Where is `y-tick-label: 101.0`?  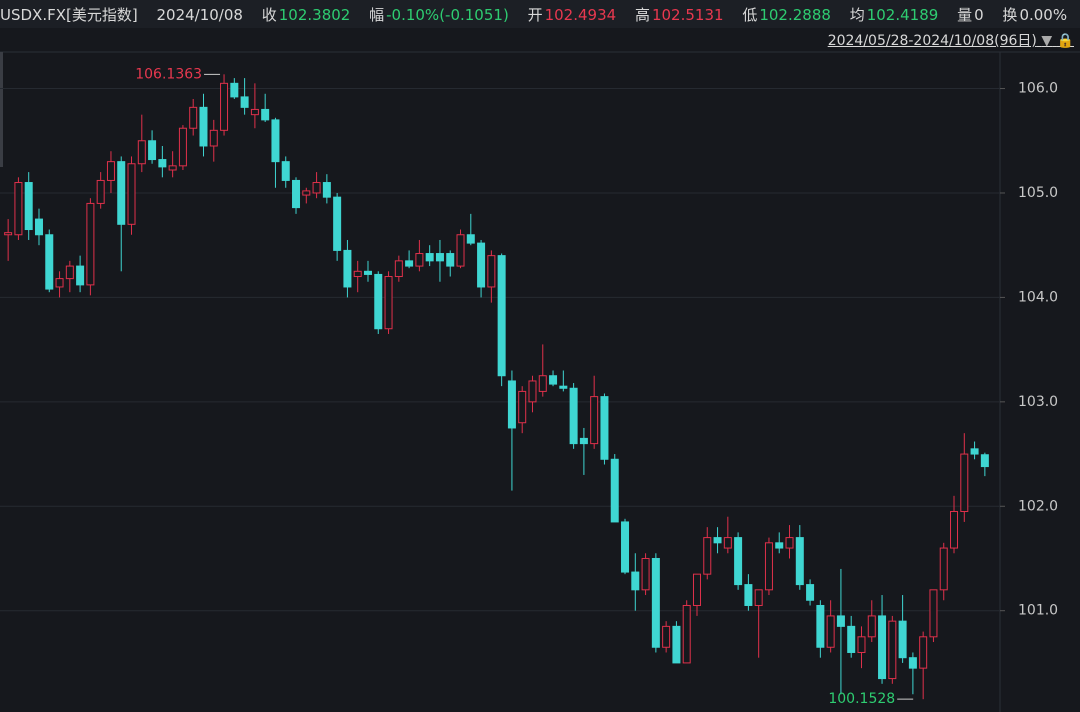
y-tick-label: 101.0 is located at coordinates (1038, 611).